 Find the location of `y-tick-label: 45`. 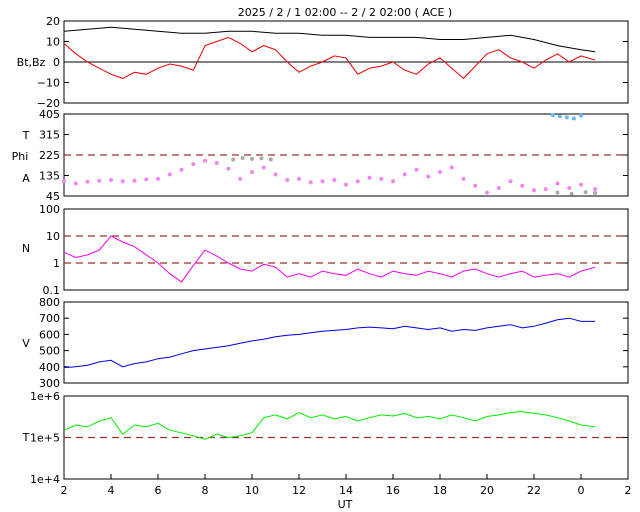

y-tick-label: 45 is located at coordinates (53, 196).